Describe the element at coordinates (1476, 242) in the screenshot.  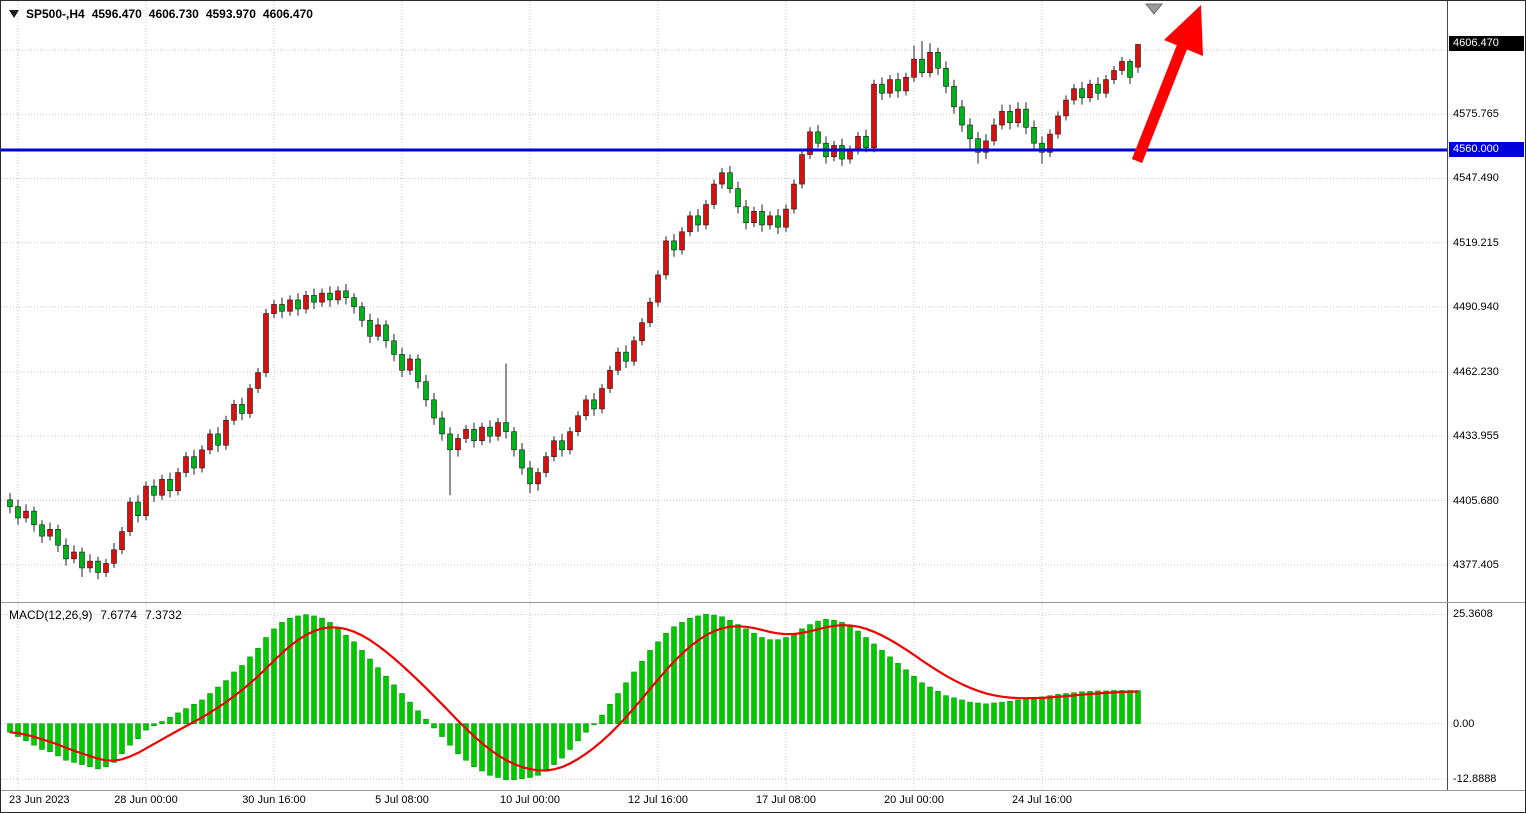
I see `price-axis-label: 4519.215` at that location.